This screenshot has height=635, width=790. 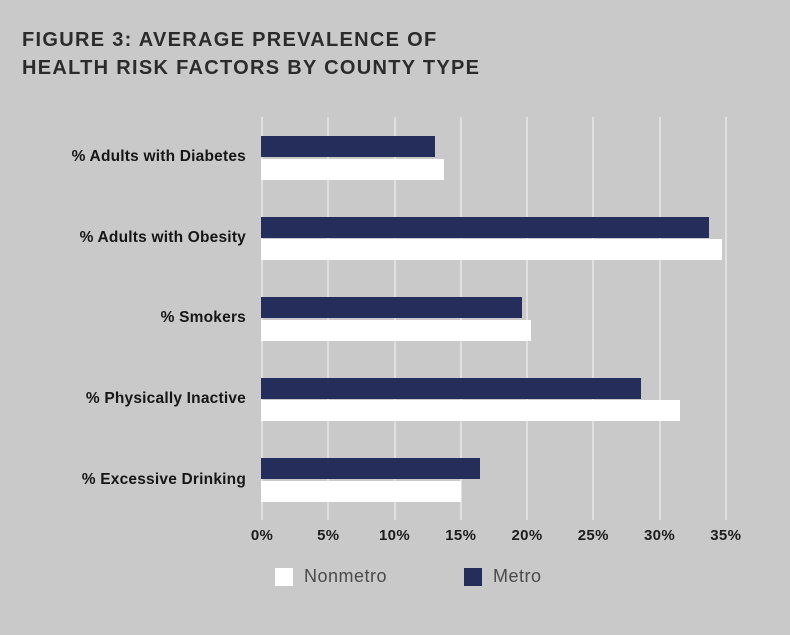 What do you see at coordinates (203, 318) in the screenshot?
I see `category-label-smokers: % Smokers` at bounding box center [203, 318].